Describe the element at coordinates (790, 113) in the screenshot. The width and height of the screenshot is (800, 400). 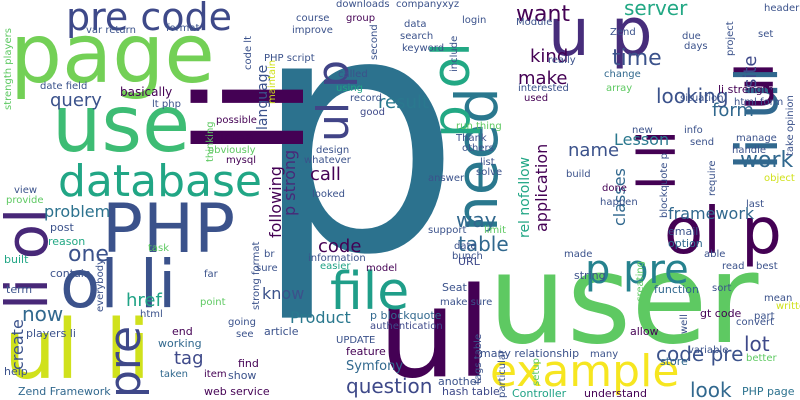
I see `word-opinion: opinion` at that location.